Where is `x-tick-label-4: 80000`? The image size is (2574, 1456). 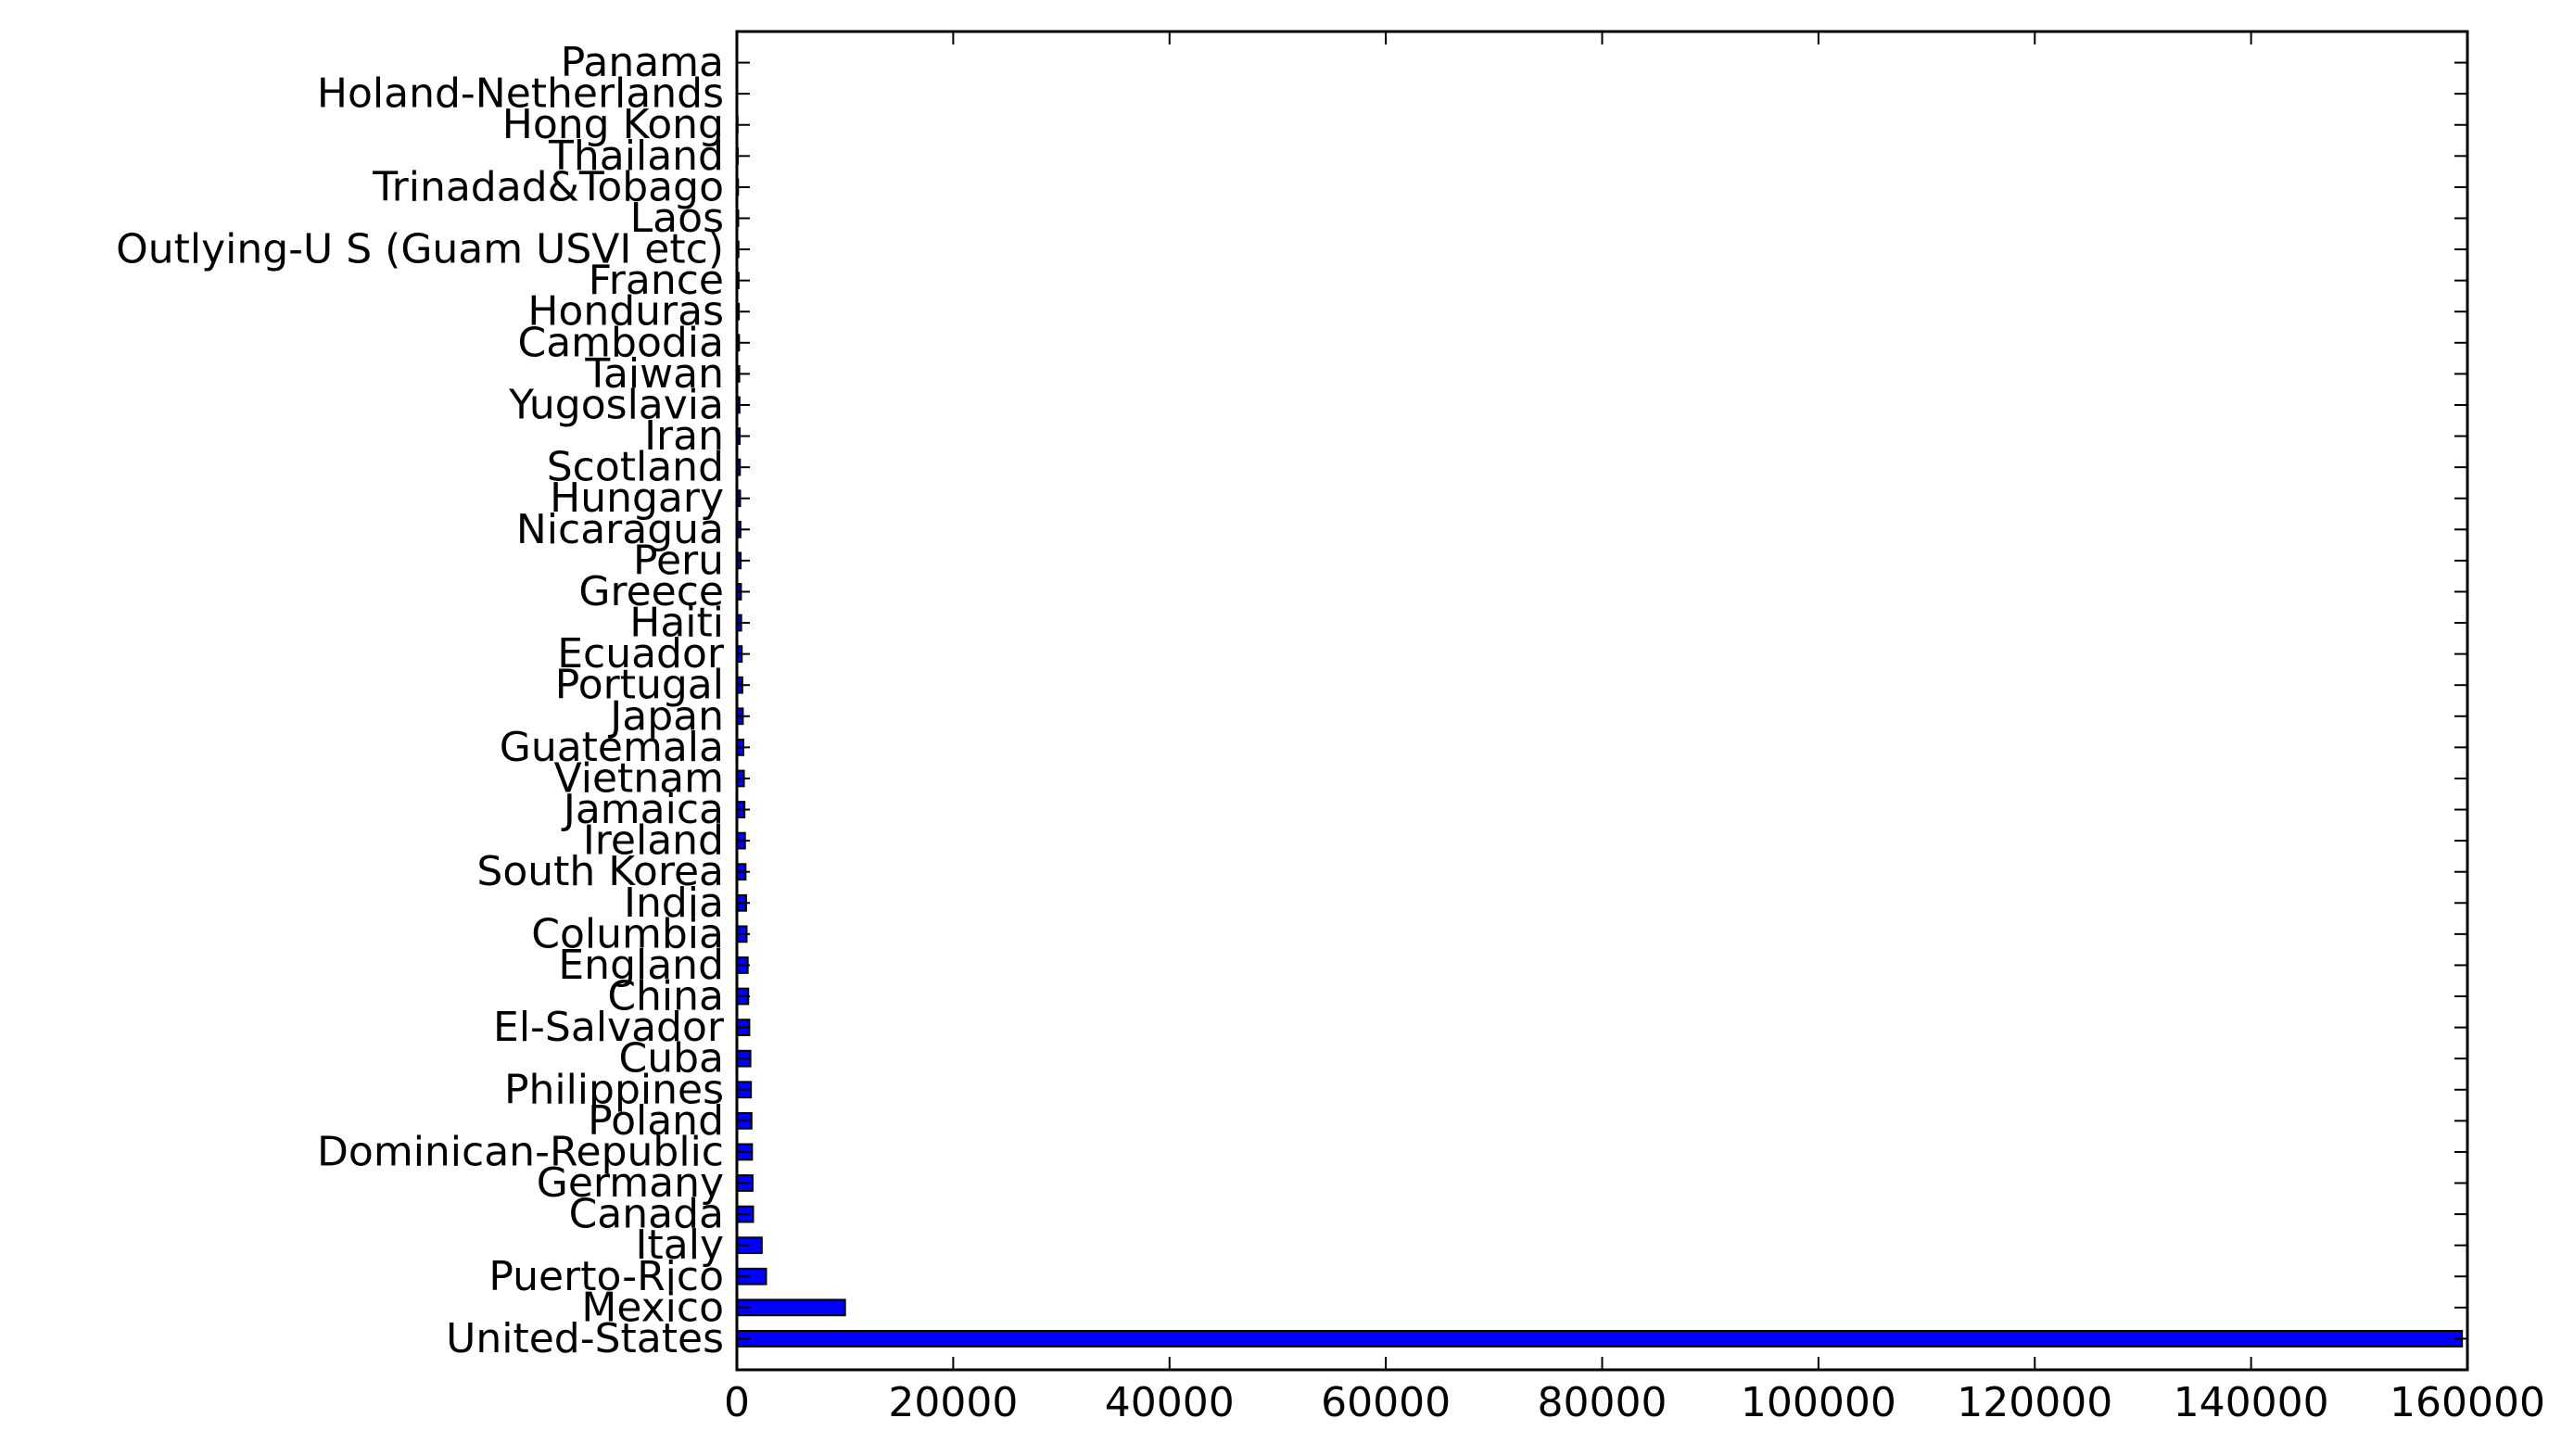
x-tick-label-4: 80000 is located at coordinates (1602, 1402).